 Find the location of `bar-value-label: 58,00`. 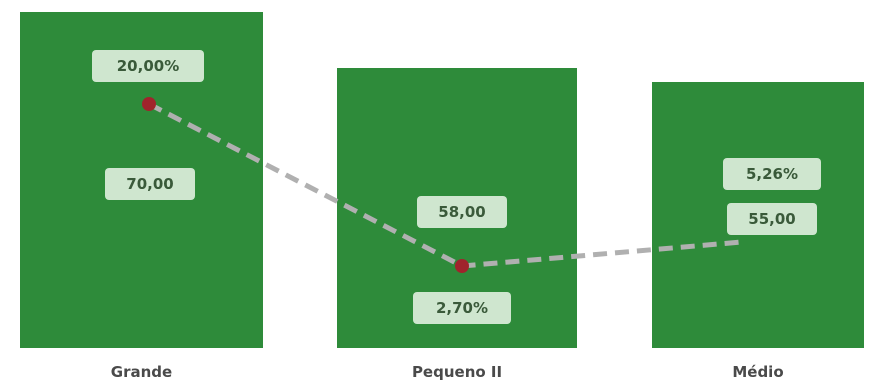

bar-value-label: 58,00 is located at coordinates (462, 212).